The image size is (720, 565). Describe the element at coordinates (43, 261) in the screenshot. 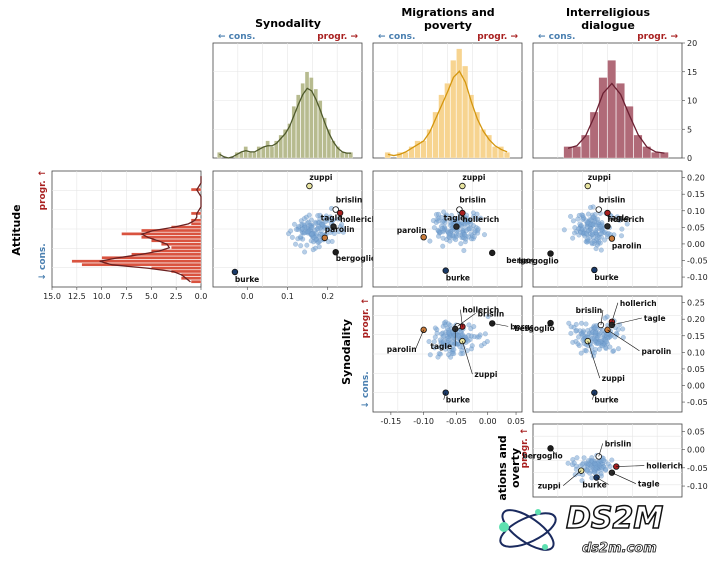

I see `cons-label-attitude: ↓ cons.` at that location.